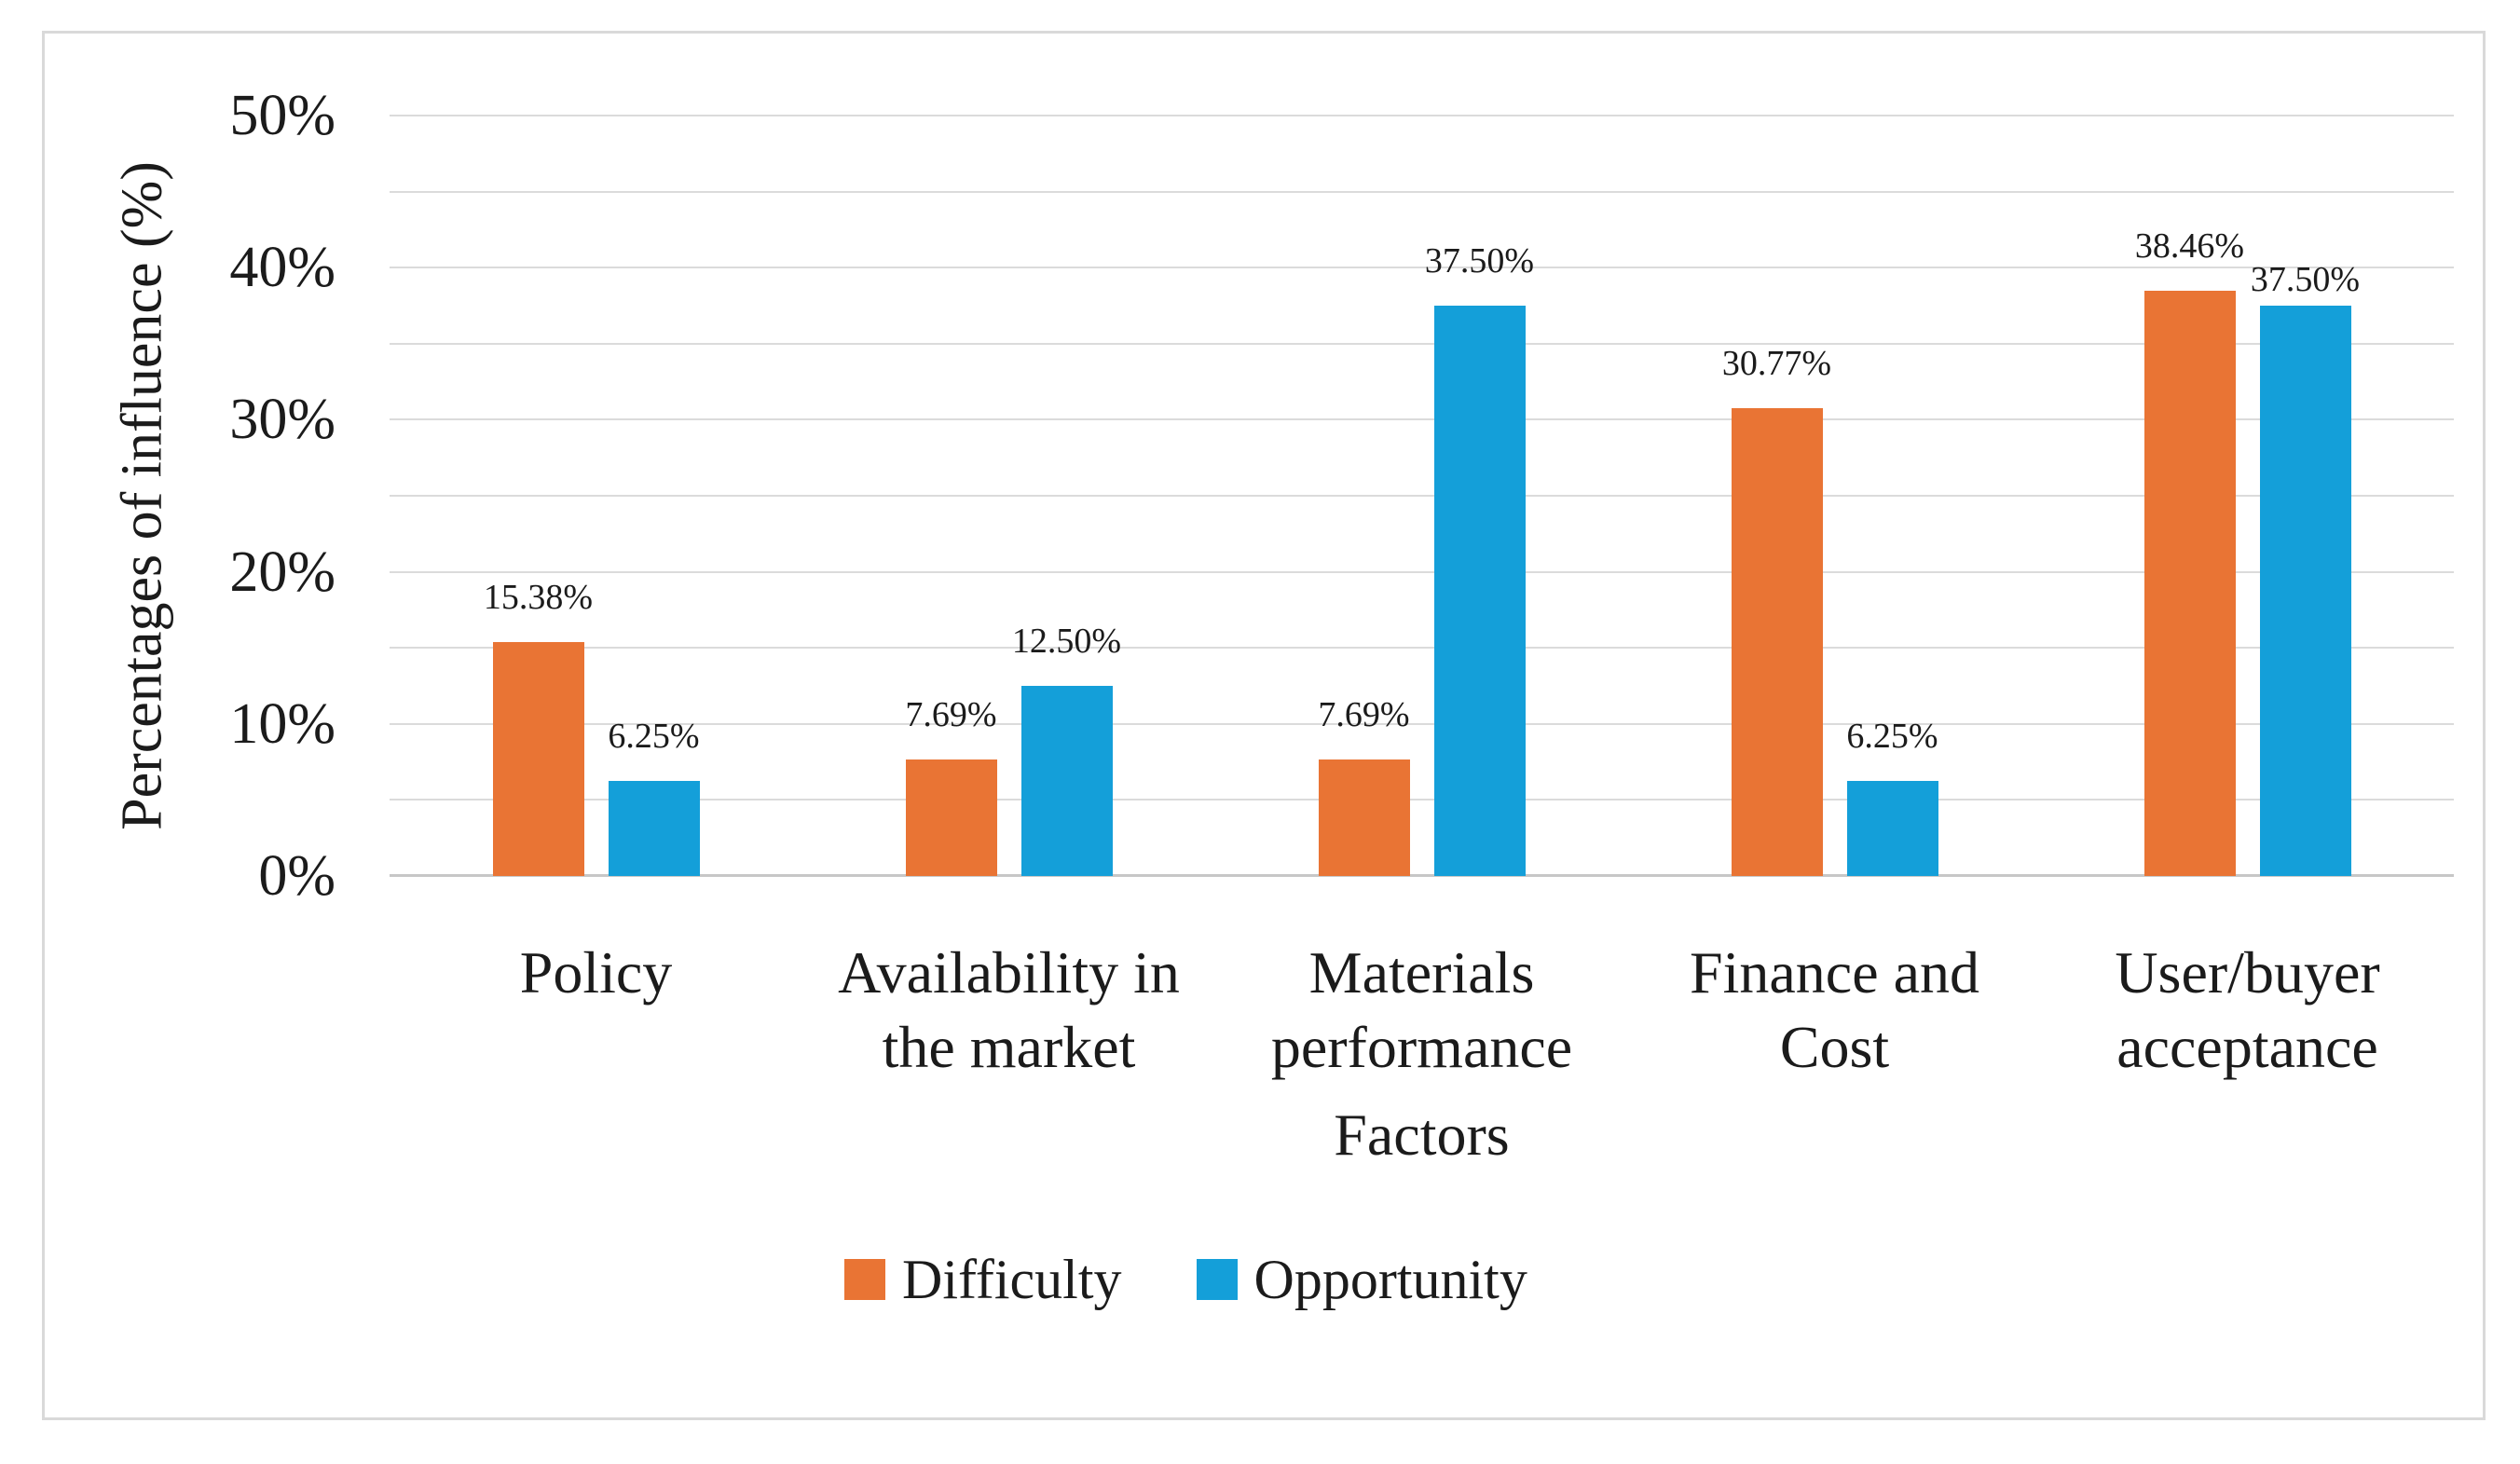 Image resolution: width=2520 pixels, height=1464 pixels. What do you see at coordinates (1776, 363) in the screenshot?
I see `bar-value-label: 30.77%` at bounding box center [1776, 363].